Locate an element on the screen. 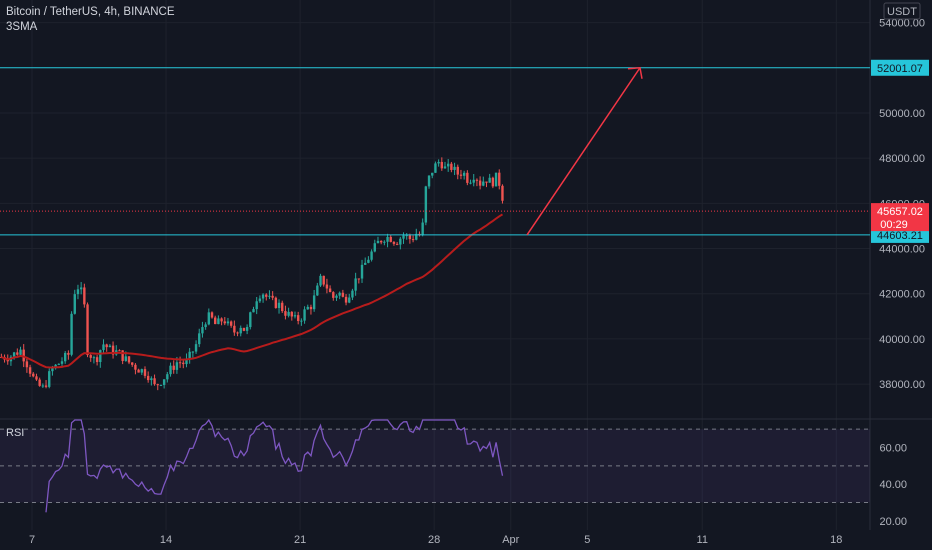 This screenshot has width=932, height=550. price-tick-label: 44000.00 is located at coordinates (902, 250).